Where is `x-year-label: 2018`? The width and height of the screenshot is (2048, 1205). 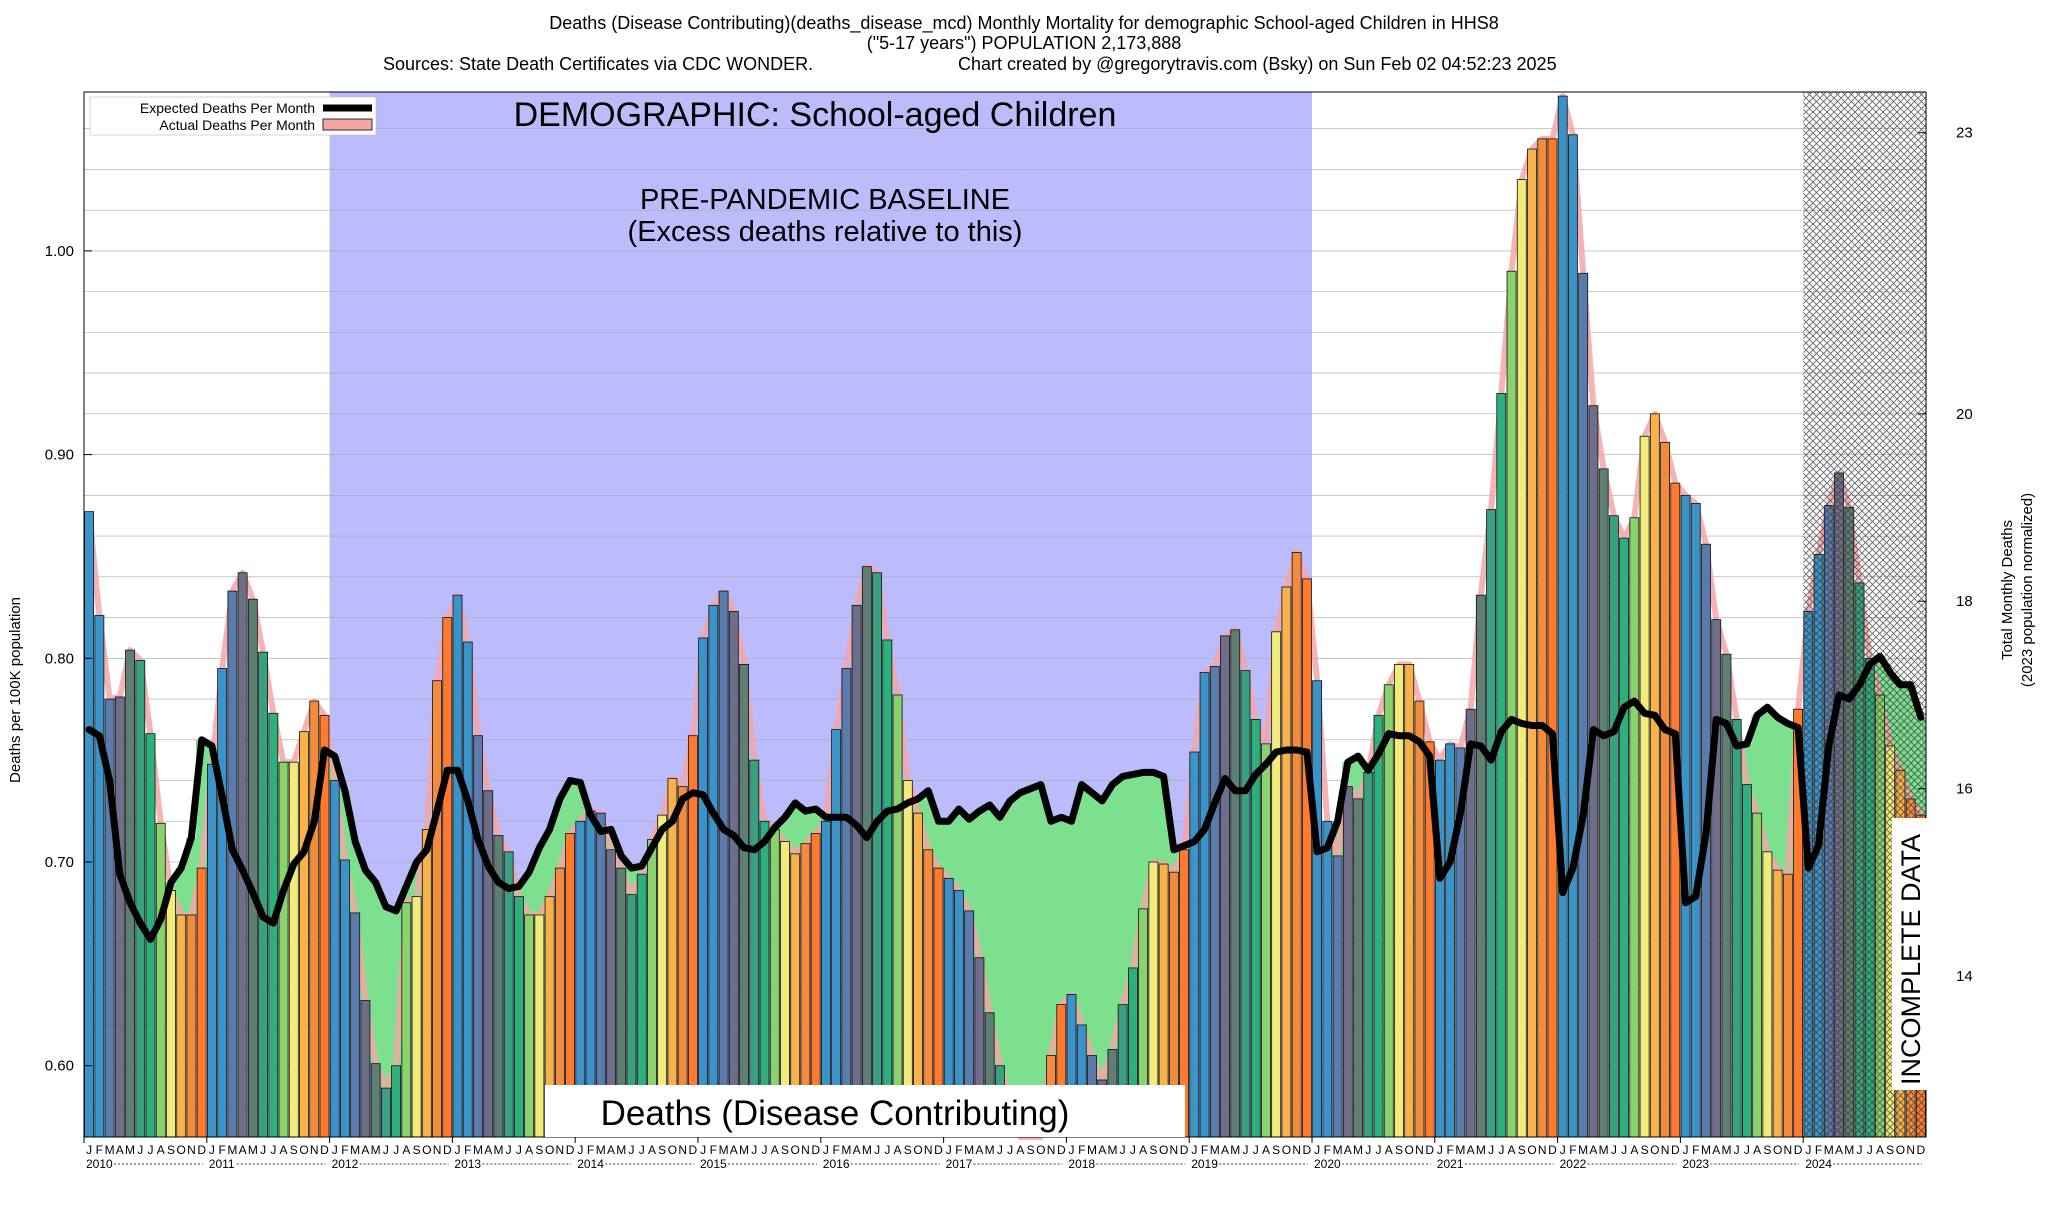 x-year-label: 2018 is located at coordinates (1081, 1164).